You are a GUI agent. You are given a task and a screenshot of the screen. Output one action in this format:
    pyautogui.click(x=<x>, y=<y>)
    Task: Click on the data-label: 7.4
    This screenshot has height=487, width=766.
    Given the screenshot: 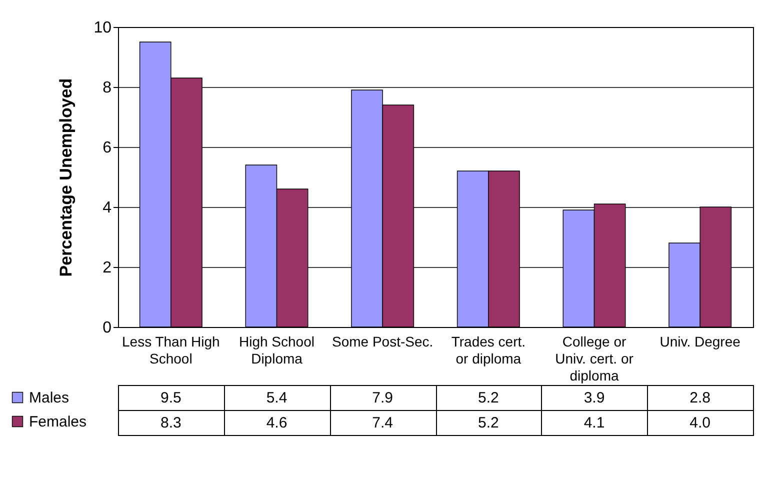 What is the action you would take?
    pyautogui.click(x=383, y=423)
    